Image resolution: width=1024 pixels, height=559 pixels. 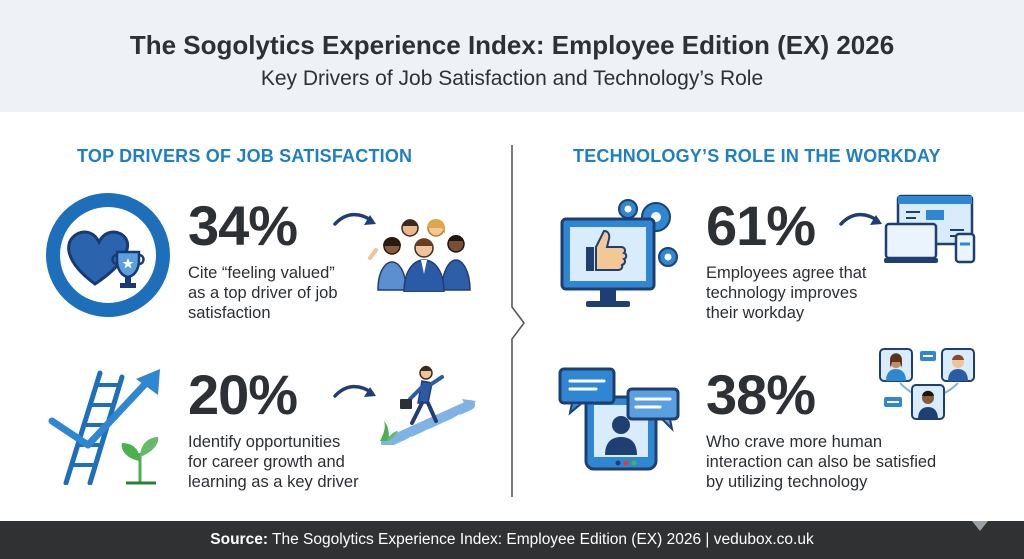 I want to click on remote-team-icon, so click(x=927, y=384).